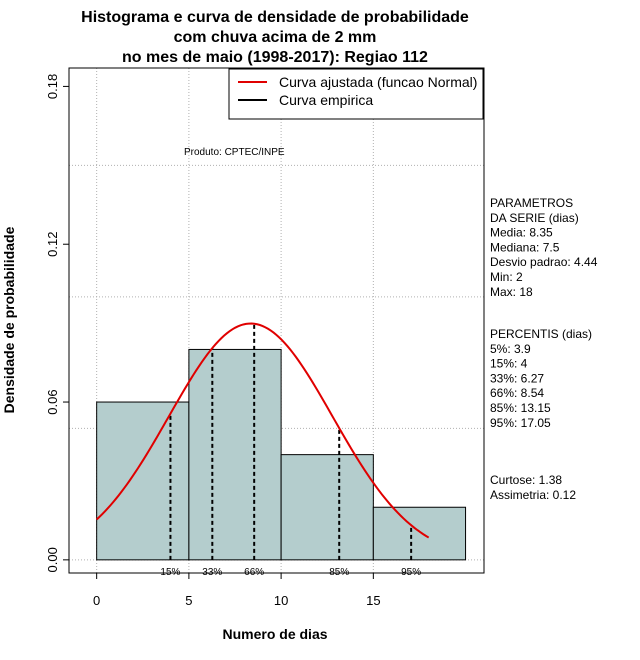 This screenshot has width=640, height=660. What do you see at coordinates (339, 572) in the screenshot?
I see `percentile-label: 85%` at bounding box center [339, 572].